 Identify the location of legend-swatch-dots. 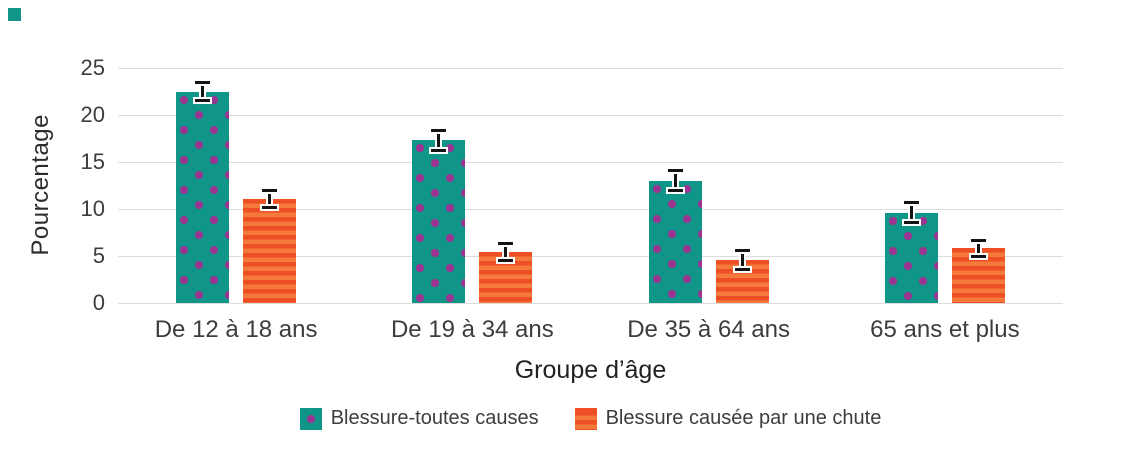
(310, 418).